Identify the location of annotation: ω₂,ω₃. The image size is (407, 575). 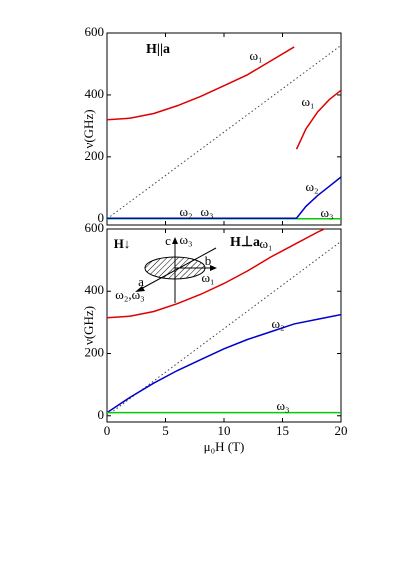
(129, 294).